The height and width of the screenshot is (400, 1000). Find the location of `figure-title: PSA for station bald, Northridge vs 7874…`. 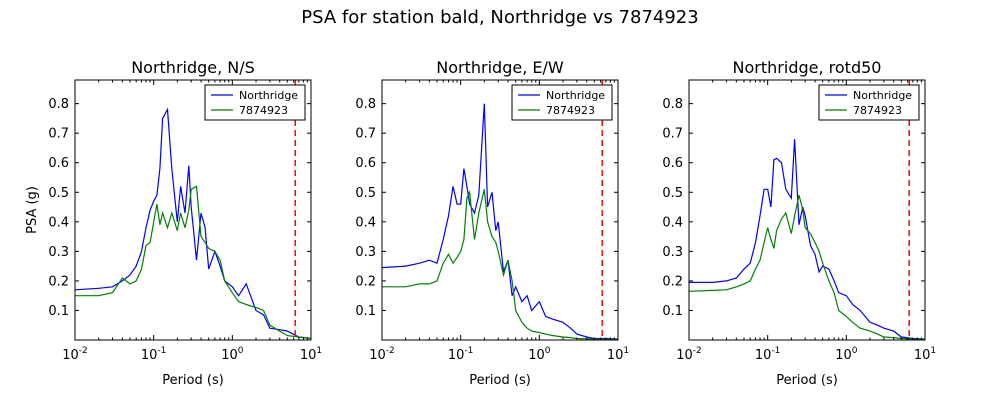

figure-title: PSA for station bald, Northridge vs 7874… is located at coordinates (499, 17).